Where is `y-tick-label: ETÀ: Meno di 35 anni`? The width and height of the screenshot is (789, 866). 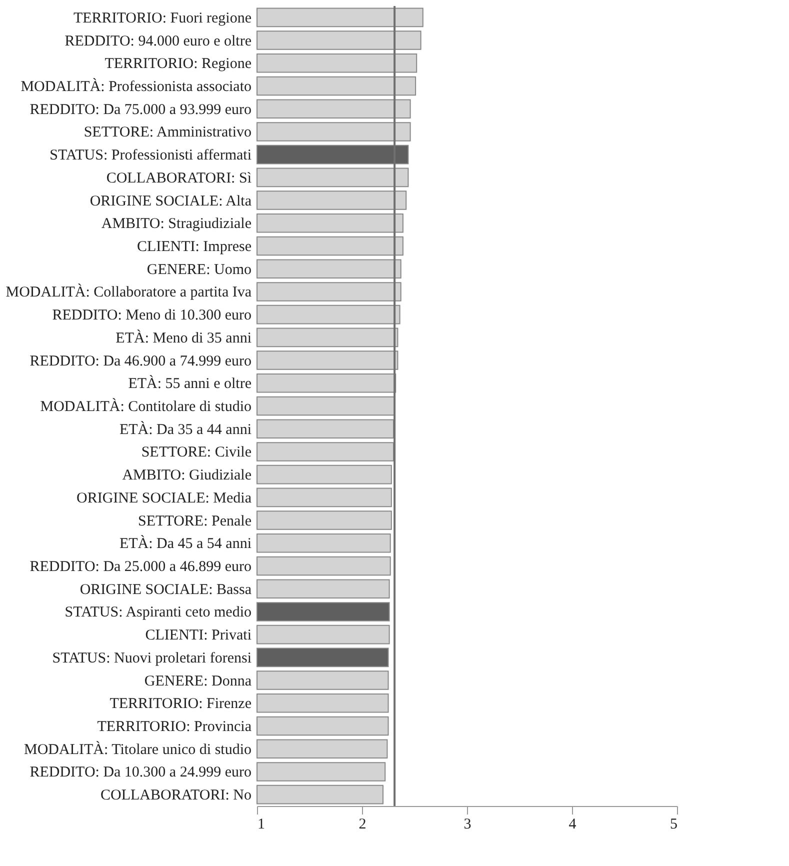 y-tick-label: ETÀ: Meno di 35 anni is located at coordinates (184, 337).